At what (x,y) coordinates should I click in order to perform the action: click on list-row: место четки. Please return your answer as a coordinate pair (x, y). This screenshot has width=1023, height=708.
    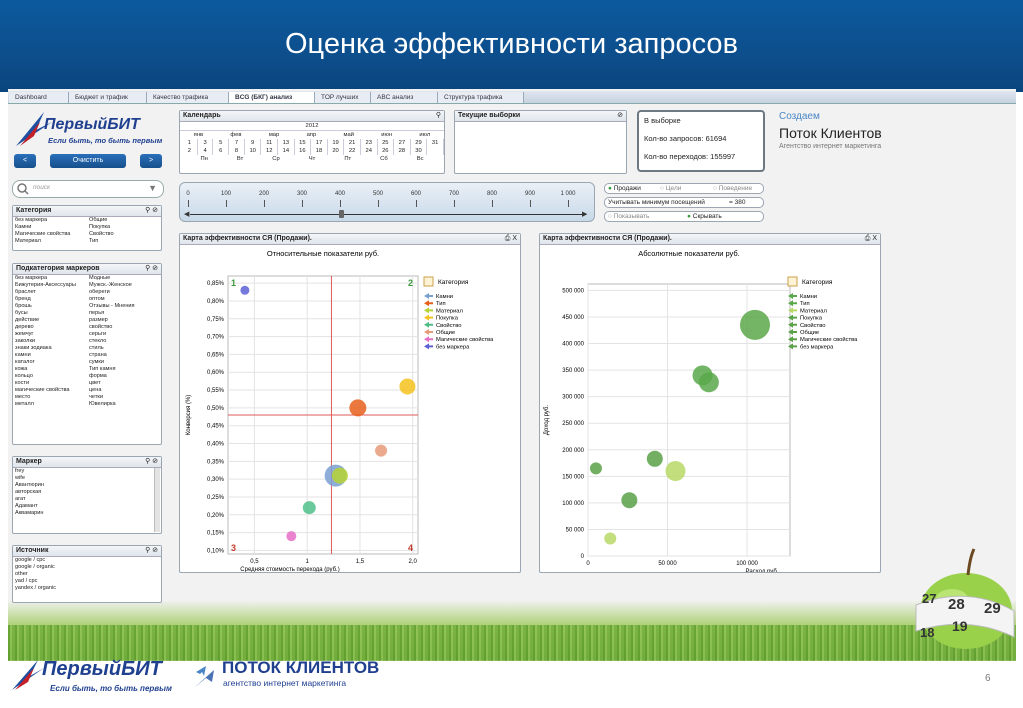
    Looking at the image, I should click on (87, 397).